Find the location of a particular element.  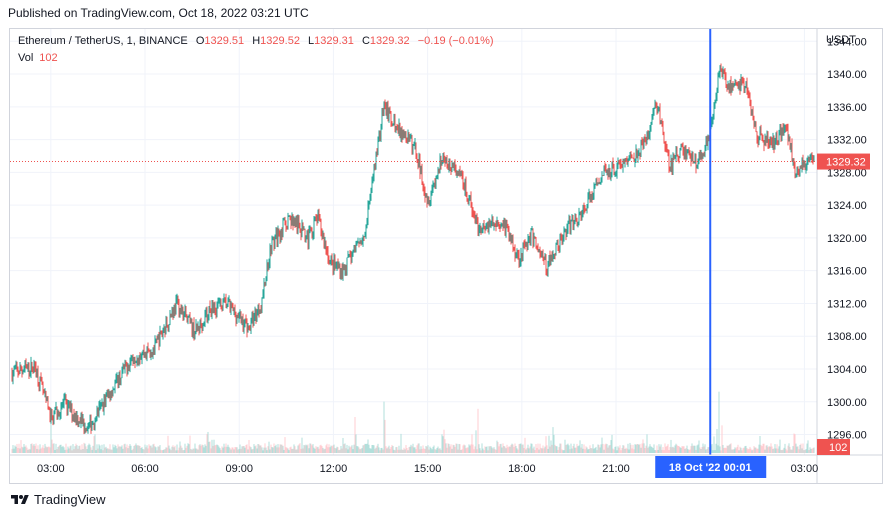

time-axis: 03:00 06:00 09:00 12:00 15:00 18:00 21:00 03:00 is located at coordinates (427, 469).